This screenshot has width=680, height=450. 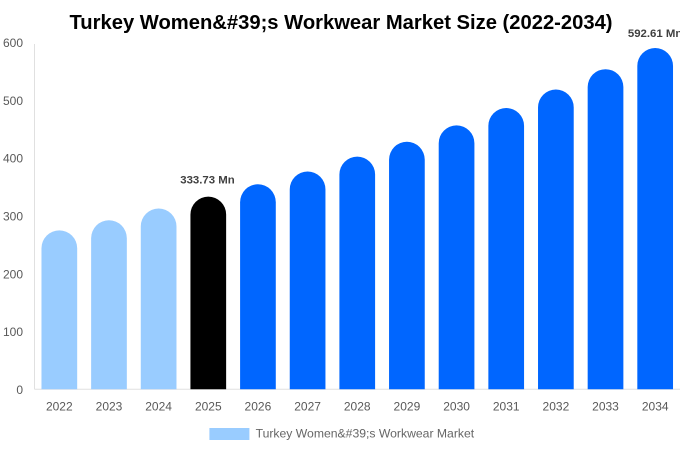 I want to click on svg-text: 100, so click(x=13, y=332).